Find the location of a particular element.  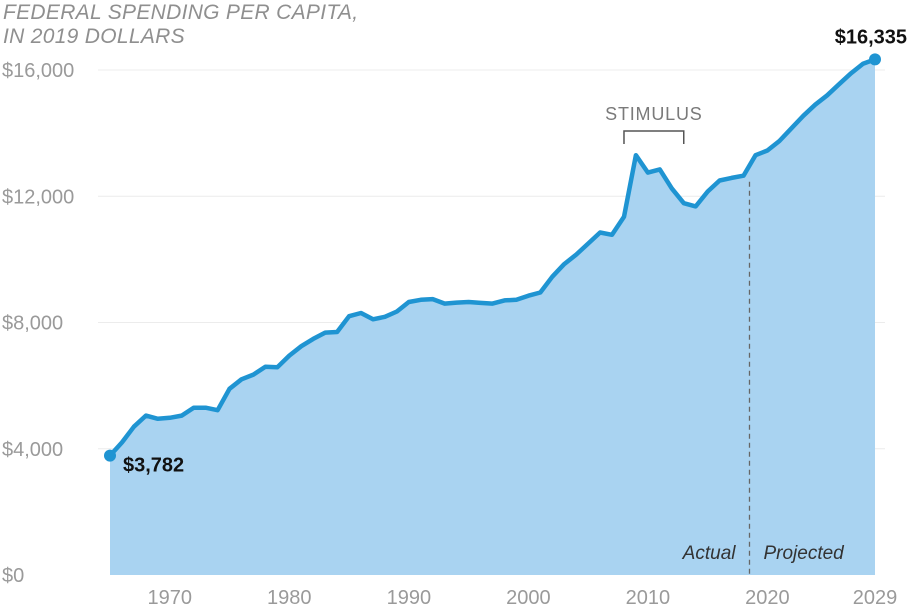

end-value-label: $16,335 is located at coordinates (871, 37).